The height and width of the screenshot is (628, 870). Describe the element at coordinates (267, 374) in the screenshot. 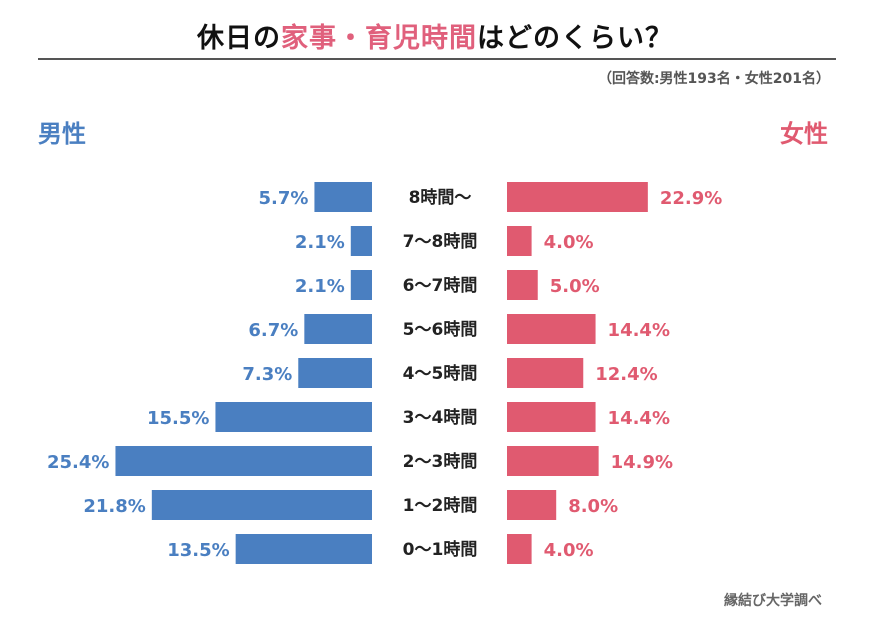

I see `male-value-label: 7.3%` at that location.